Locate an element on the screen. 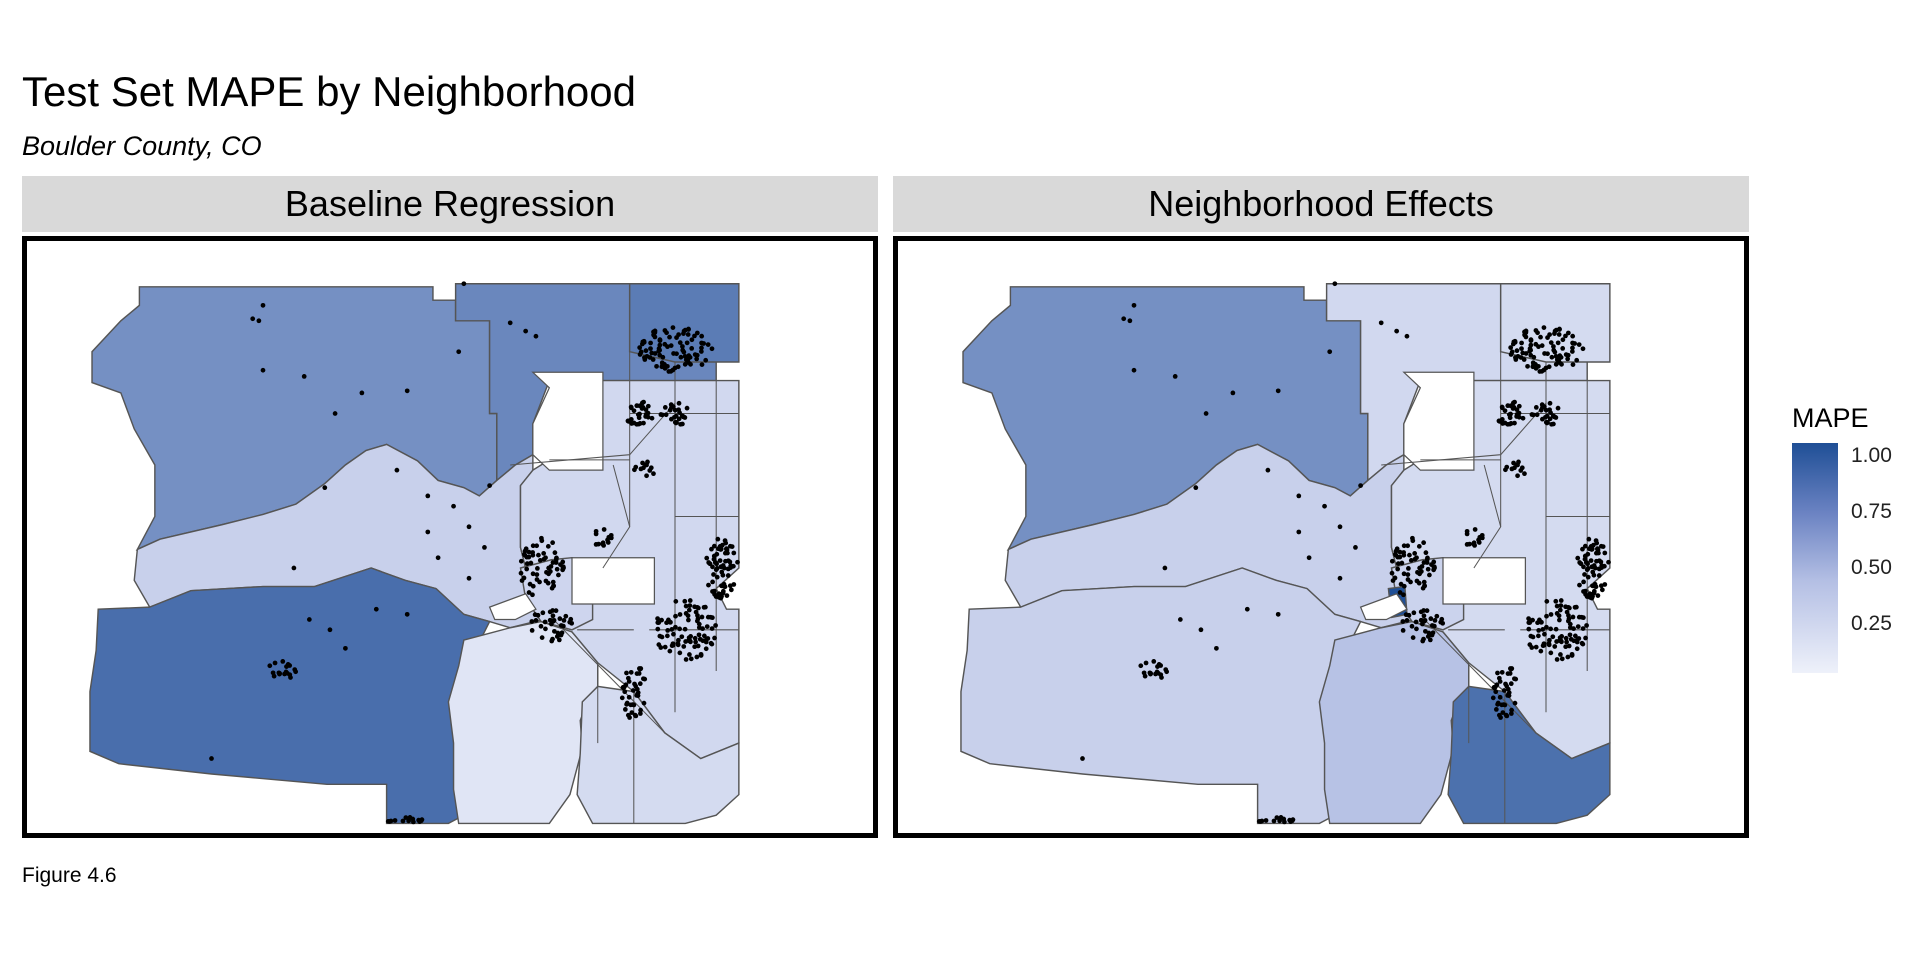 The image size is (1920, 960). legend-title: MAPE is located at coordinates (1830, 418).